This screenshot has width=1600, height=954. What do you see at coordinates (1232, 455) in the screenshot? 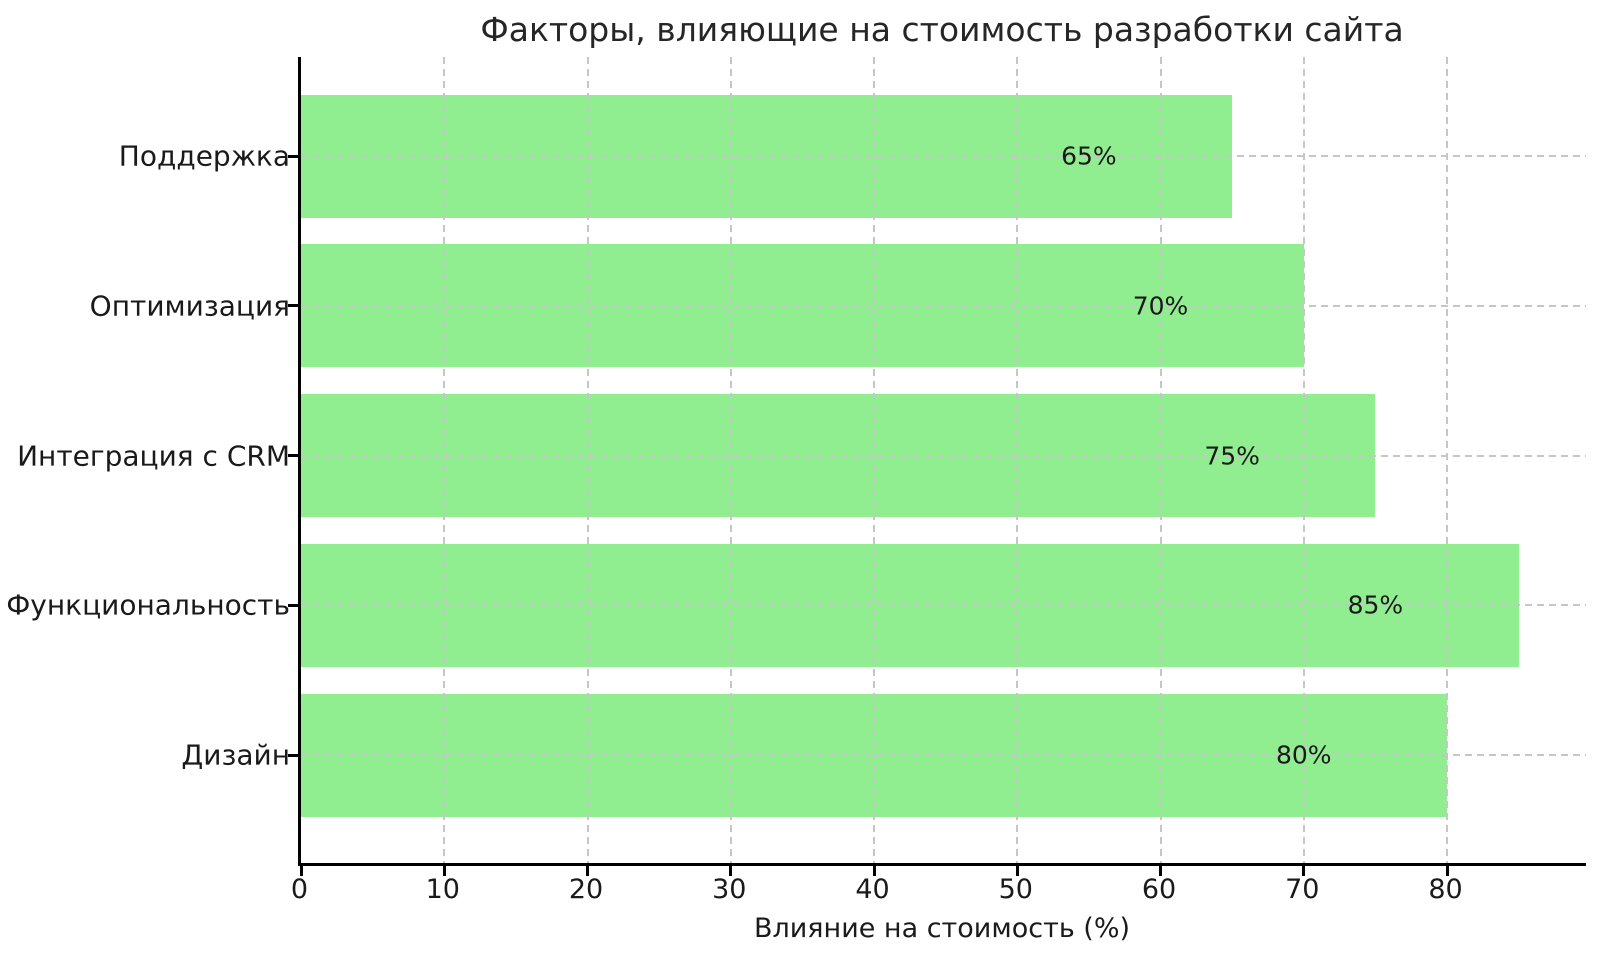
I see `bar-value-label: 75%` at bounding box center [1232, 455].